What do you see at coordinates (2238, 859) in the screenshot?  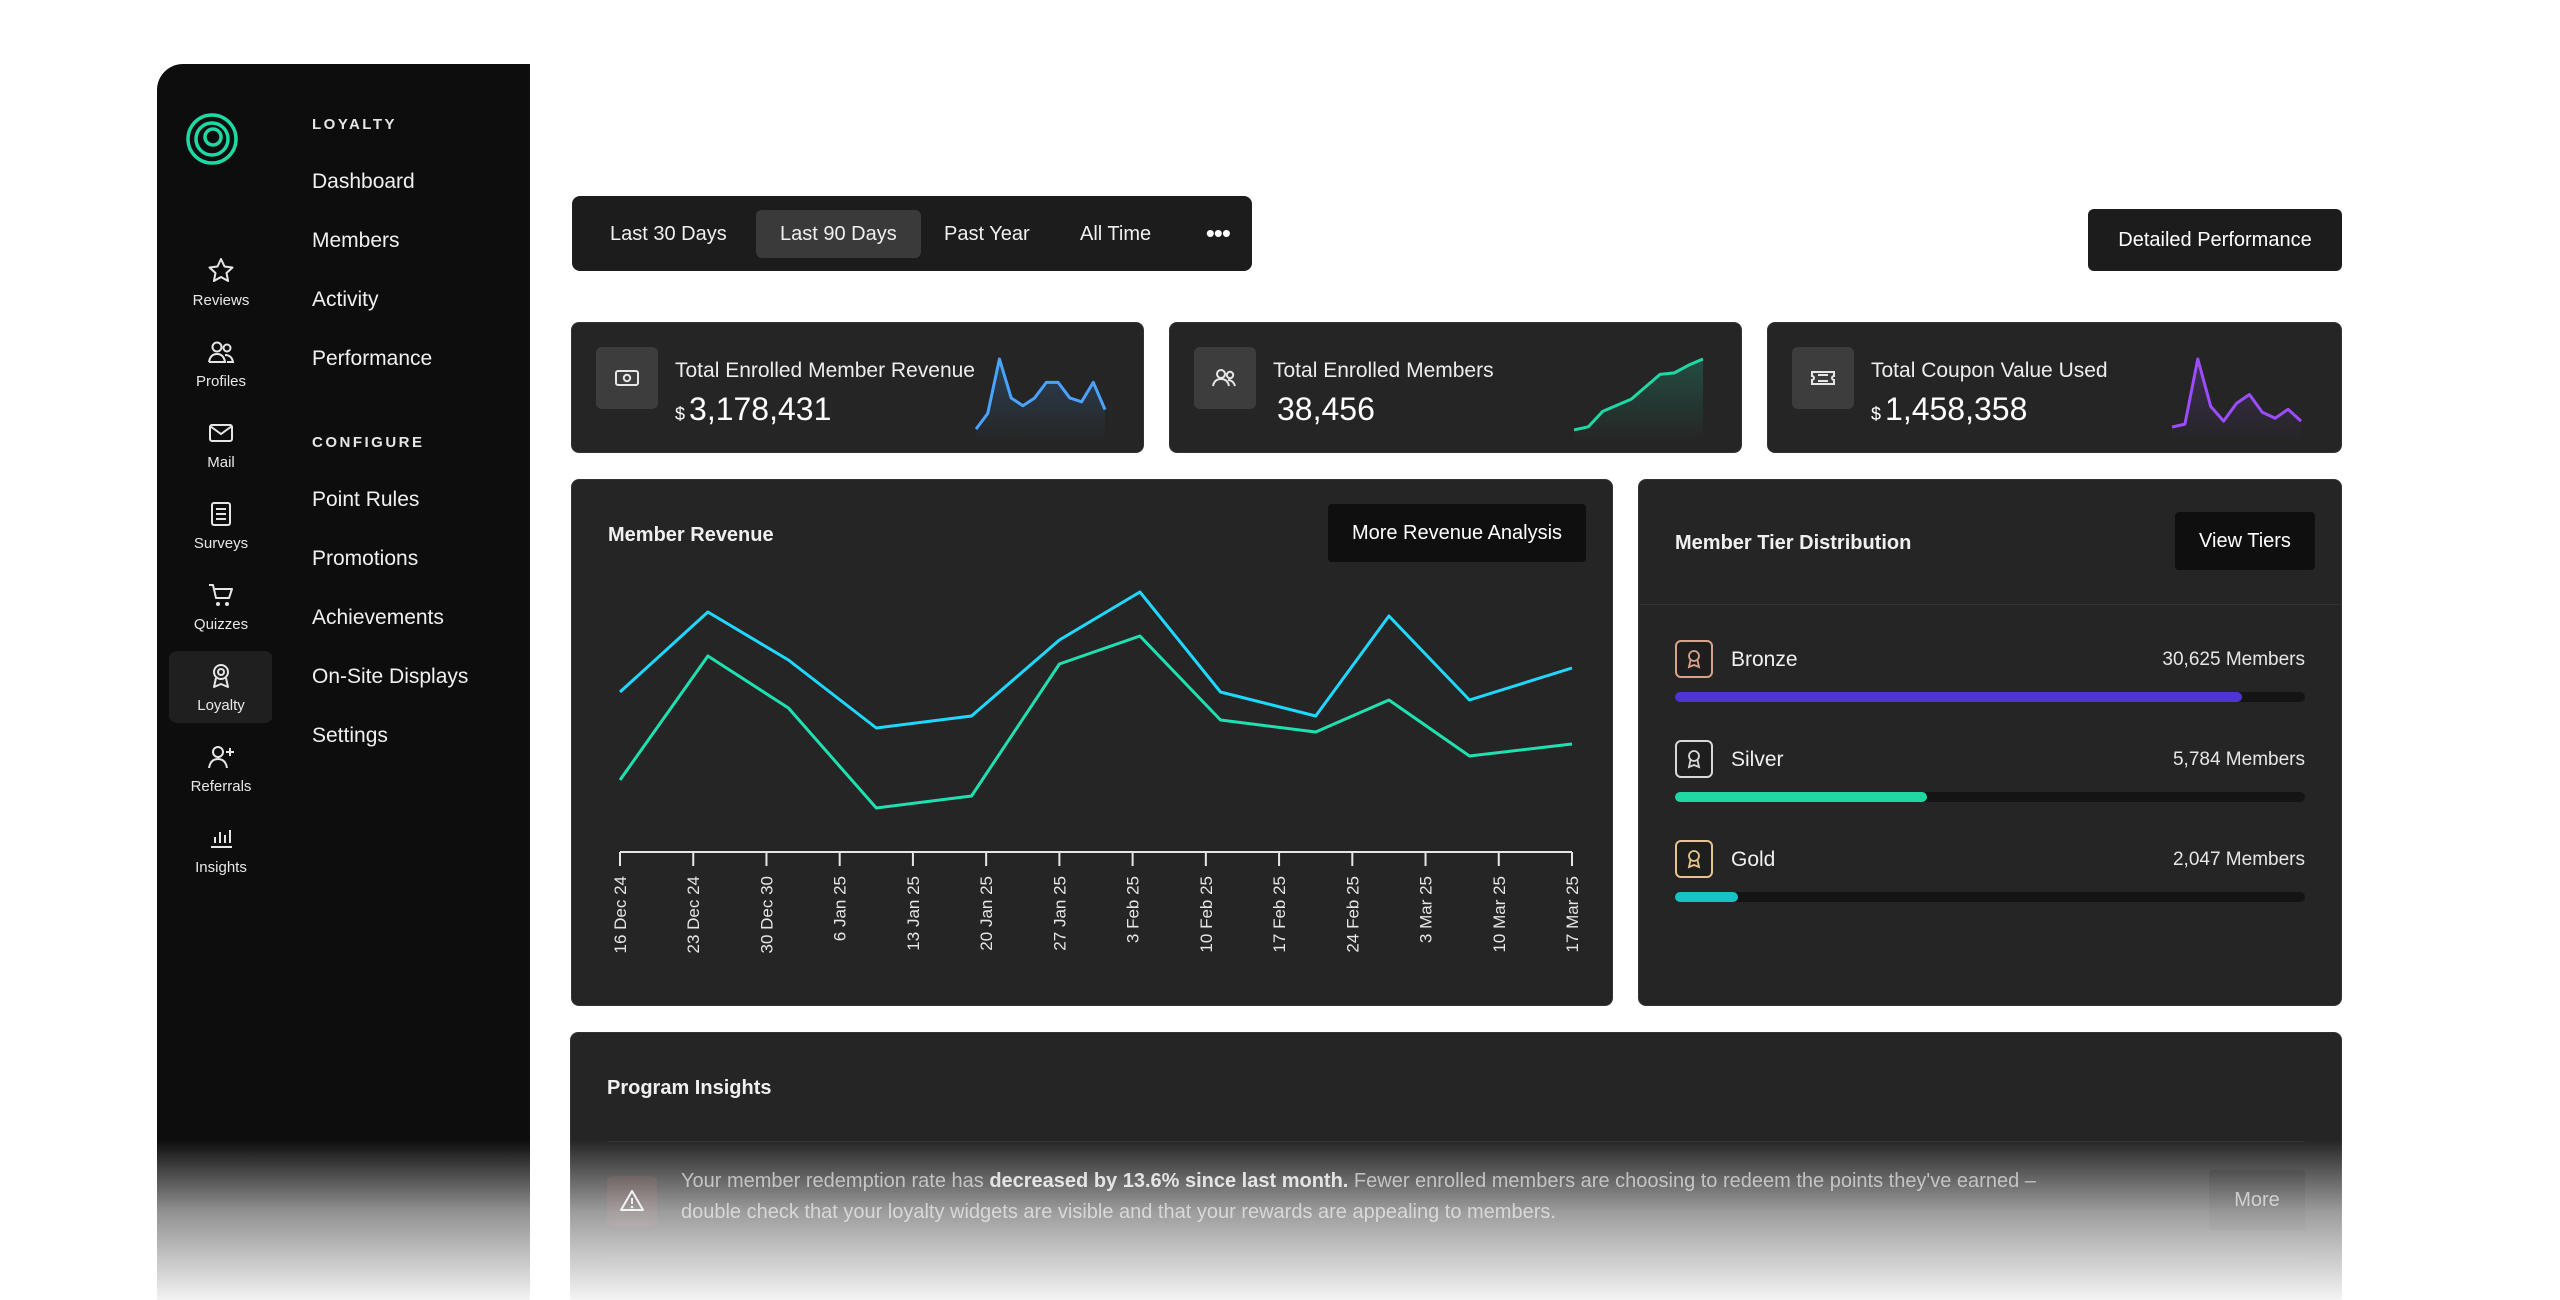 I see `tier-member-count: 2,047 Members` at bounding box center [2238, 859].